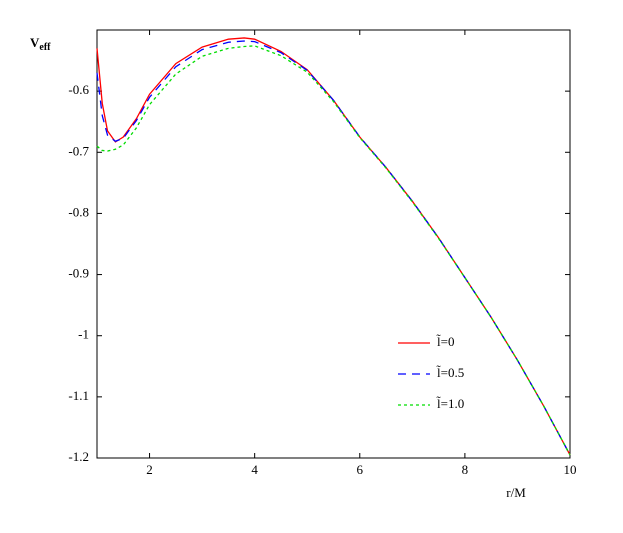 The height and width of the screenshot is (533, 623). What do you see at coordinates (78, 273) in the screenshot?
I see `y-tick-label: -0.9` at bounding box center [78, 273].